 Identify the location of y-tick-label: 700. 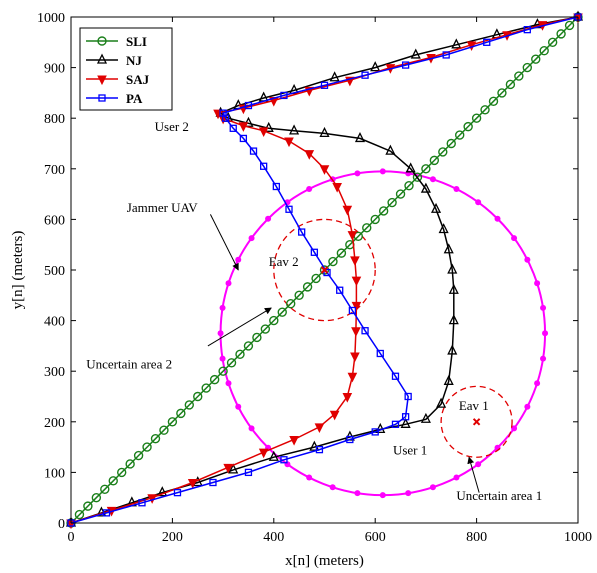
(54, 170).